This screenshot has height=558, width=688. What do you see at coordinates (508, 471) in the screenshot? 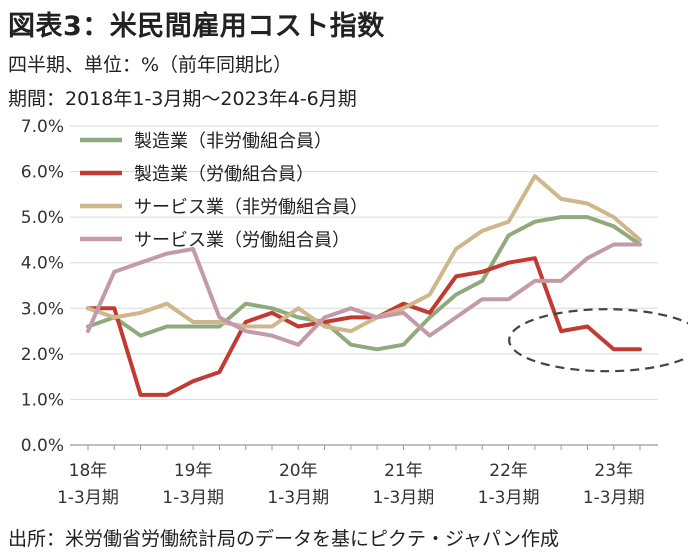
I see `x-tick-label-year: 22年` at bounding box center [508, 471].